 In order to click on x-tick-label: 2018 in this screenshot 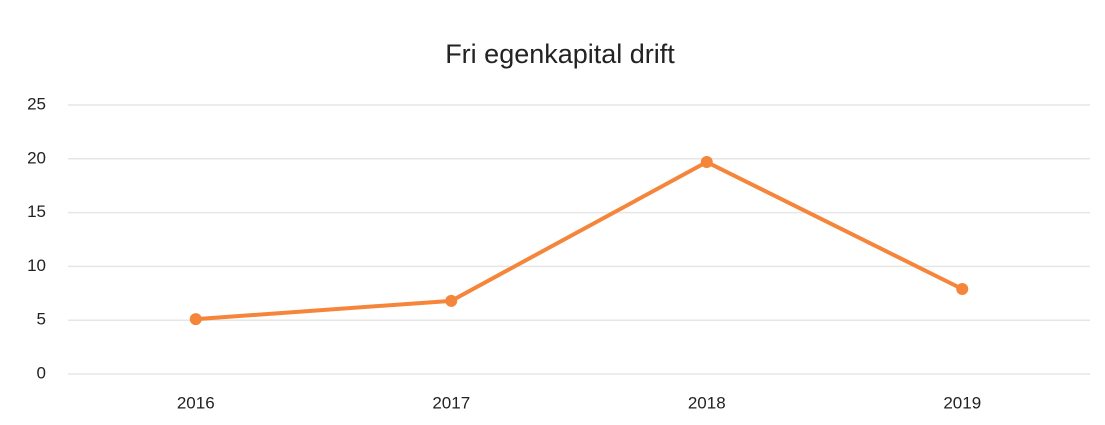, I will do `click(707, 402)`.